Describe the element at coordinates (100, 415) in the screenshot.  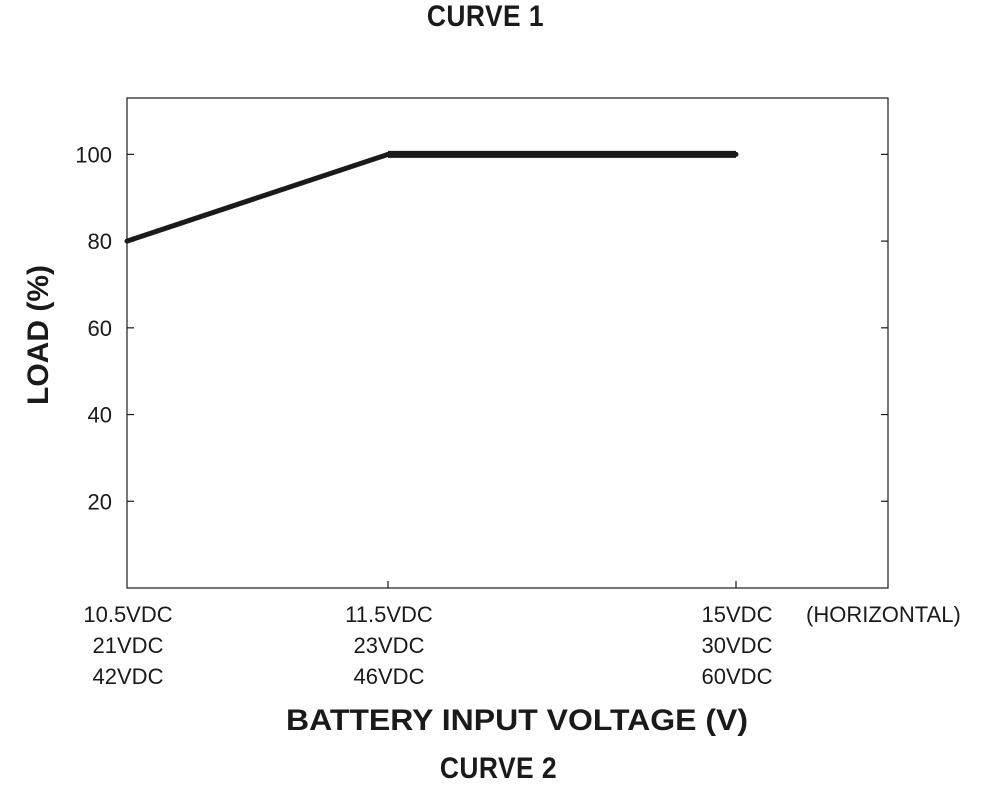
I see `y-tick-label: 40` at that location.